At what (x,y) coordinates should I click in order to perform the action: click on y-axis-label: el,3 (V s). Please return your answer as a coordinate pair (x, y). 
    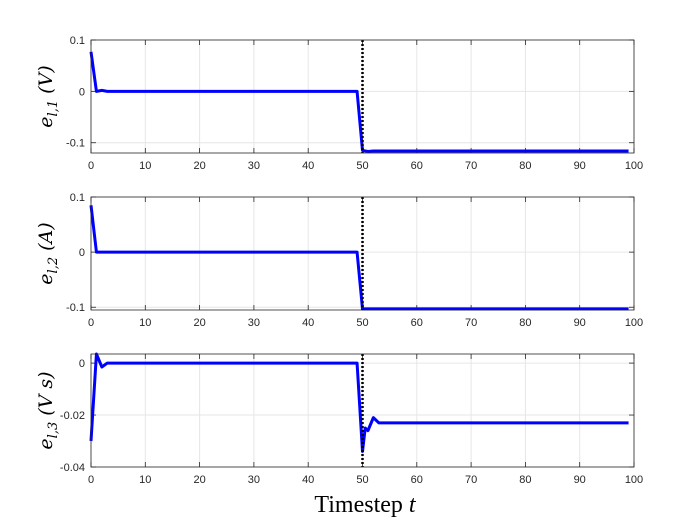
    Looking at the image, I should click on (48, 410).